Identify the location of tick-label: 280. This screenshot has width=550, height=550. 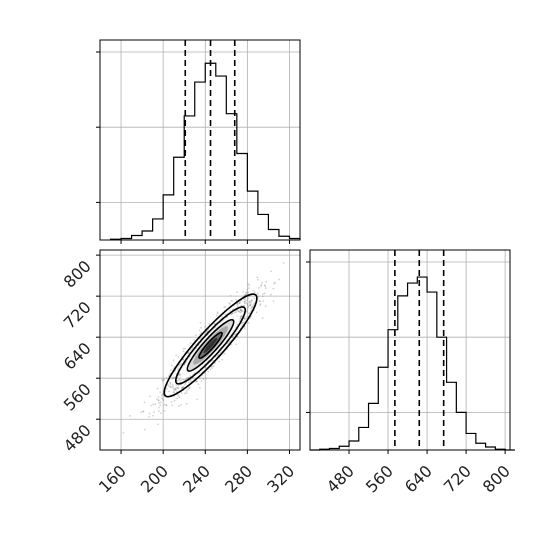
(238, 478).